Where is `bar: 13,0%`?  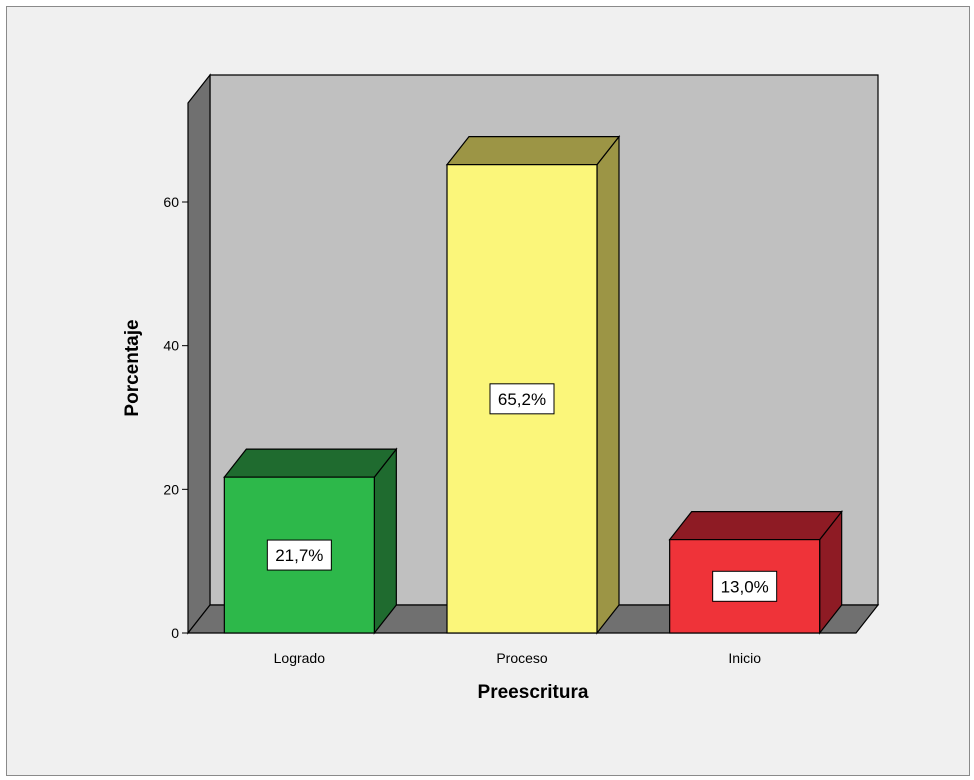 bar: 13,0% is located at coordinates (755, 572).